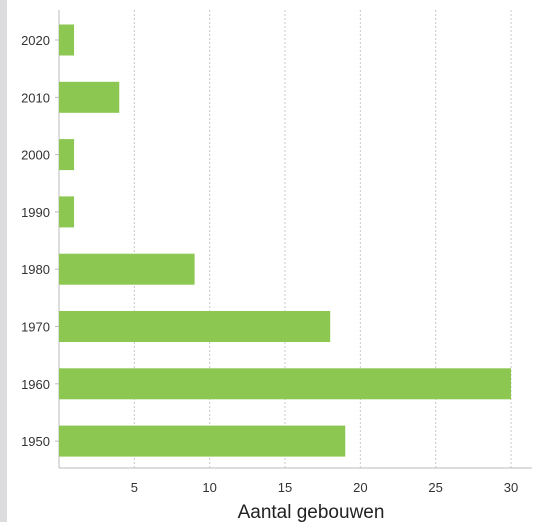  Describe the element at coordinates (35, 269) in the screenshot. I see `y-tick-label-1980: 1980` at that location.